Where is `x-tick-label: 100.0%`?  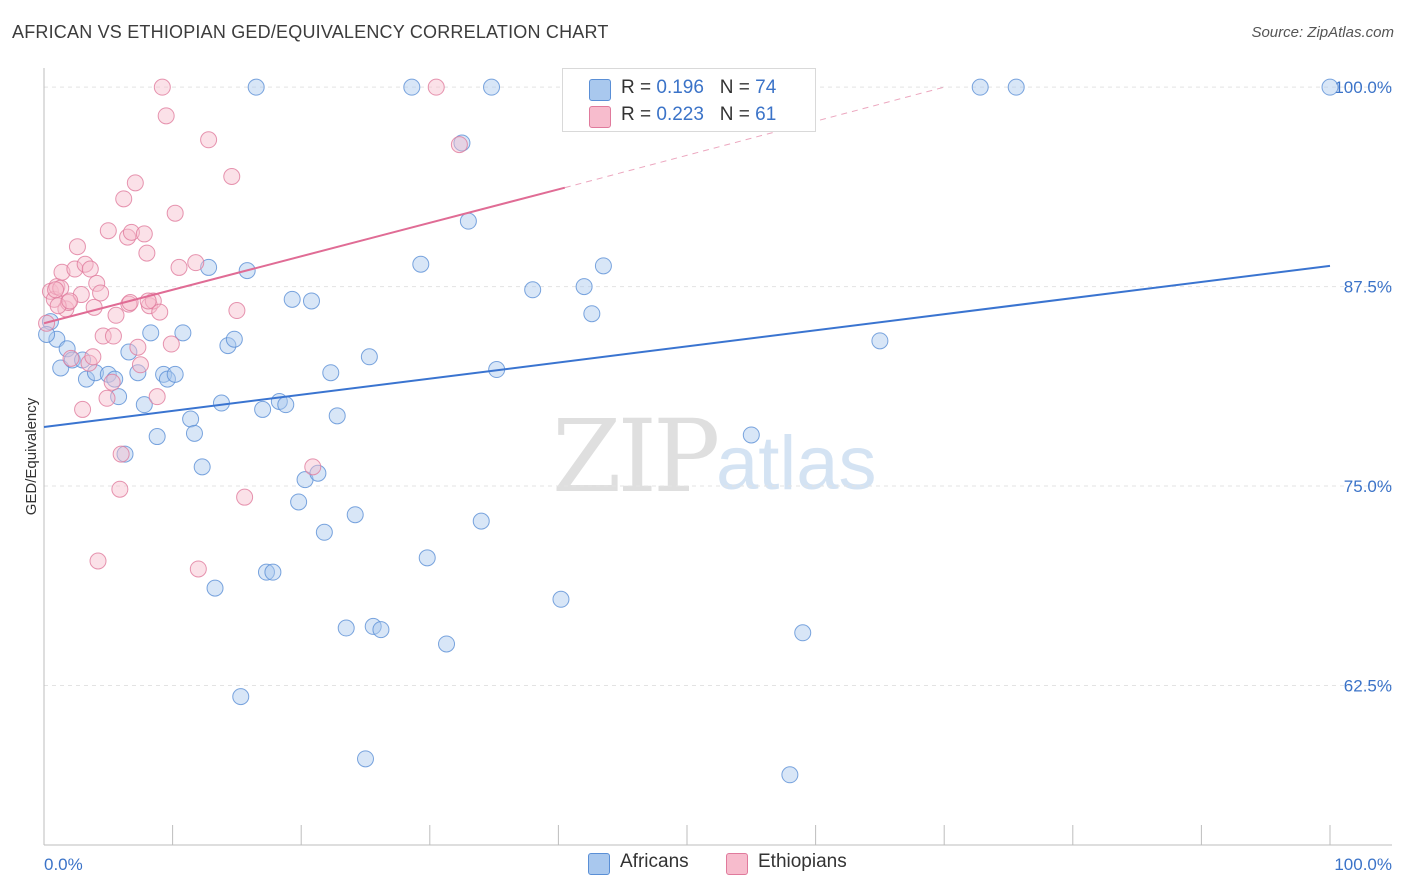
x-tick-label: 100.0% is located at coordinates (1363, 864).